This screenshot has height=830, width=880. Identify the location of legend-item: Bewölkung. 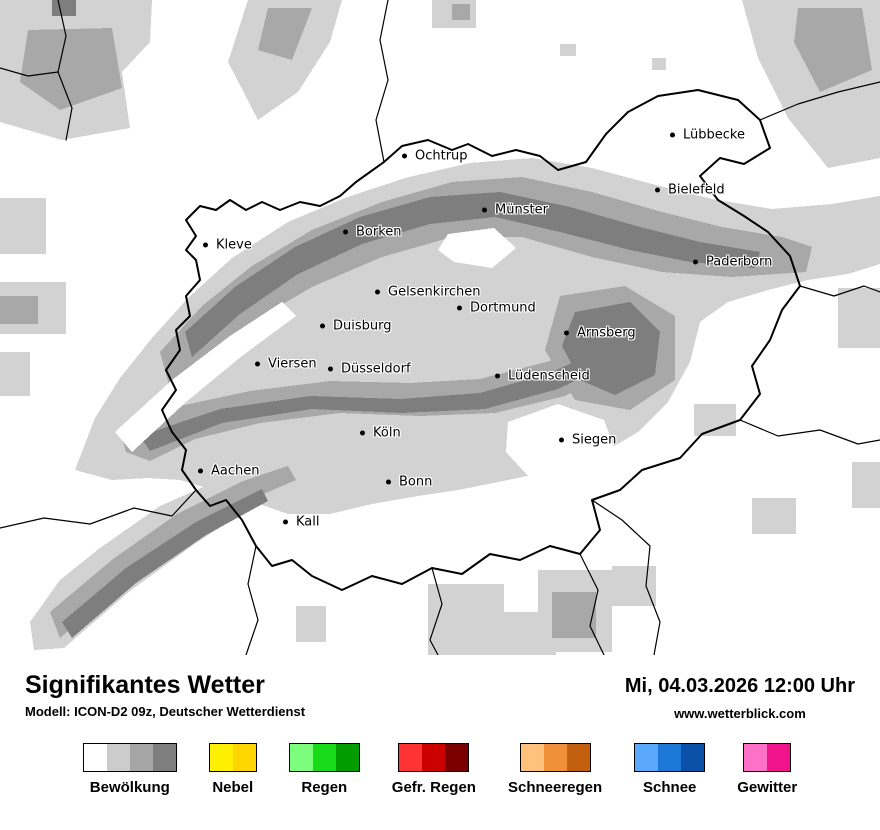
(129, 769).